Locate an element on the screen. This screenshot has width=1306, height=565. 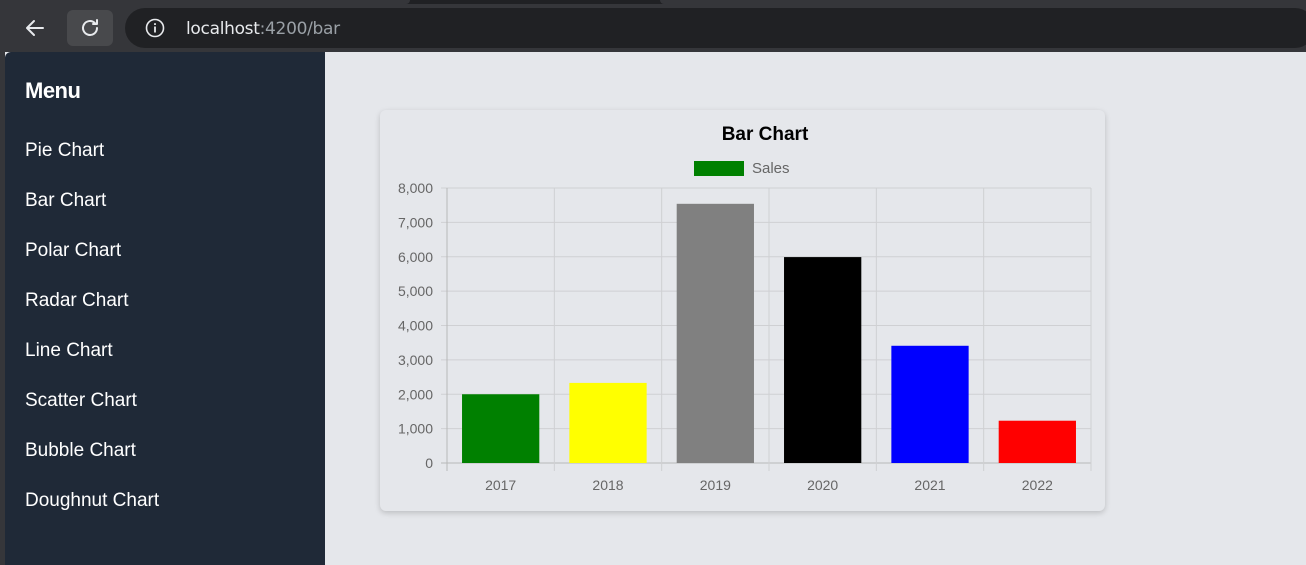
chart-title: Bar Chart is located at coordinates (765, 134).